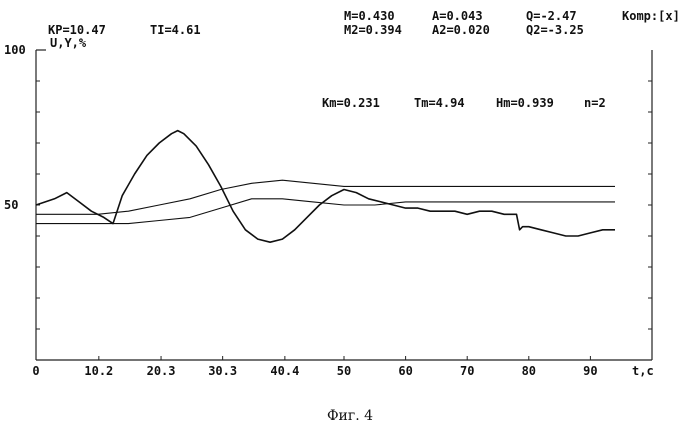 The height and width of the screenshot is (428, 700). What do you see at coordinates (405, 371) in the screenshot?
I see `x-tick-label: 60` at bounding box center [405, 371].